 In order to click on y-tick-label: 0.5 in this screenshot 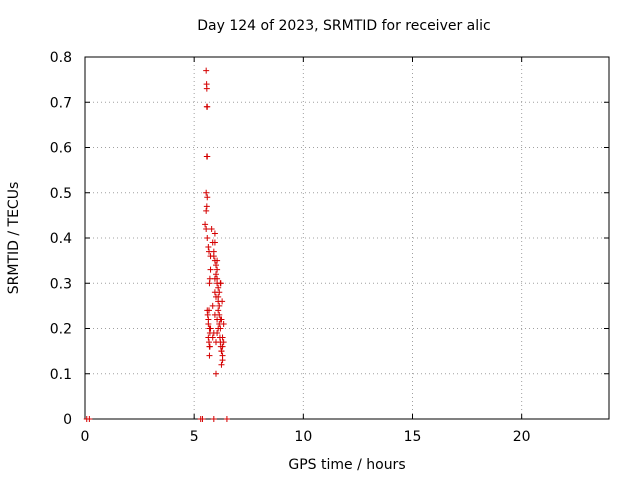, I will do `click(61, 194)`.